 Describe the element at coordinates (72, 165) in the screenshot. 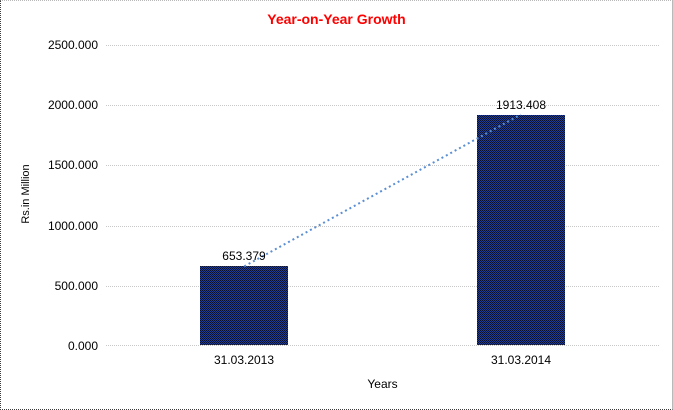

I see `y-tick-label: 1500.000` at that location.